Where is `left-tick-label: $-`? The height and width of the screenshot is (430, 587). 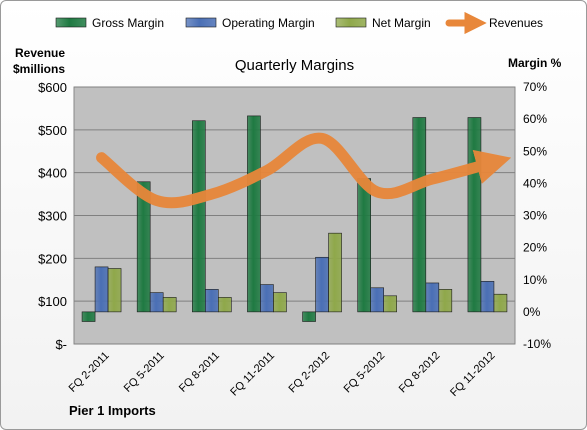
left-tick-label: $- is located at coordinates (61, 344).